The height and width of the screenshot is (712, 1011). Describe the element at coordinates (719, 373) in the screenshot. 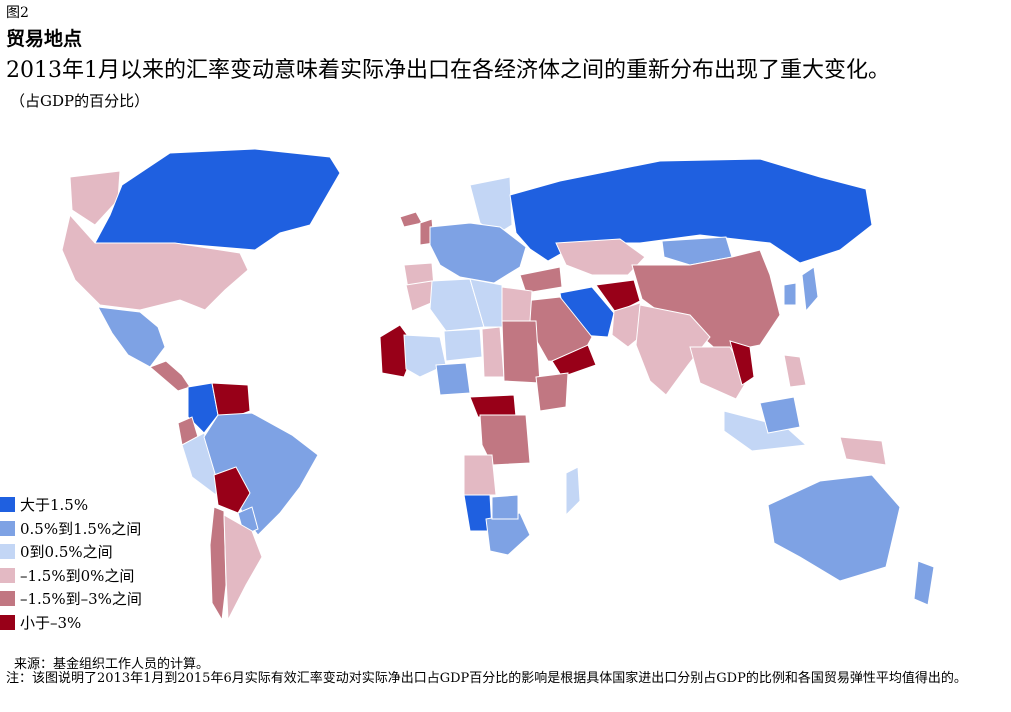

I see `country-southeast-asia` at that location.